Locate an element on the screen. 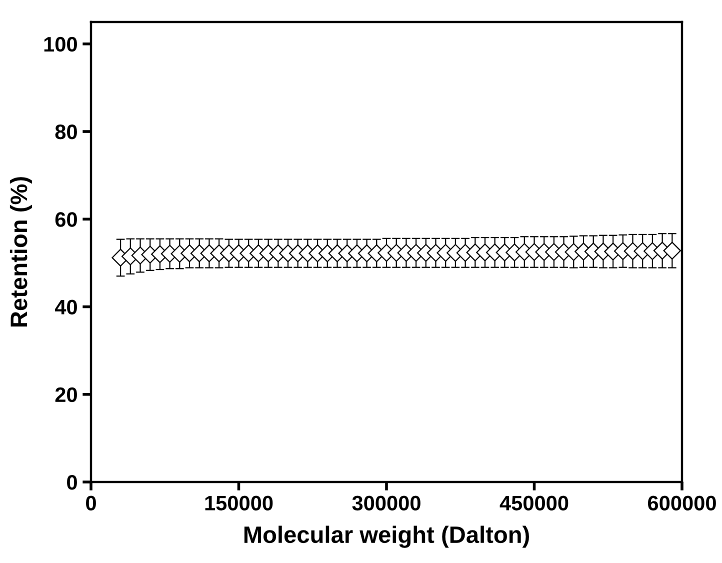 The width and height of the screenshot is (722, 563). y-tick-label: 40 is located at coordinates (65, 307).